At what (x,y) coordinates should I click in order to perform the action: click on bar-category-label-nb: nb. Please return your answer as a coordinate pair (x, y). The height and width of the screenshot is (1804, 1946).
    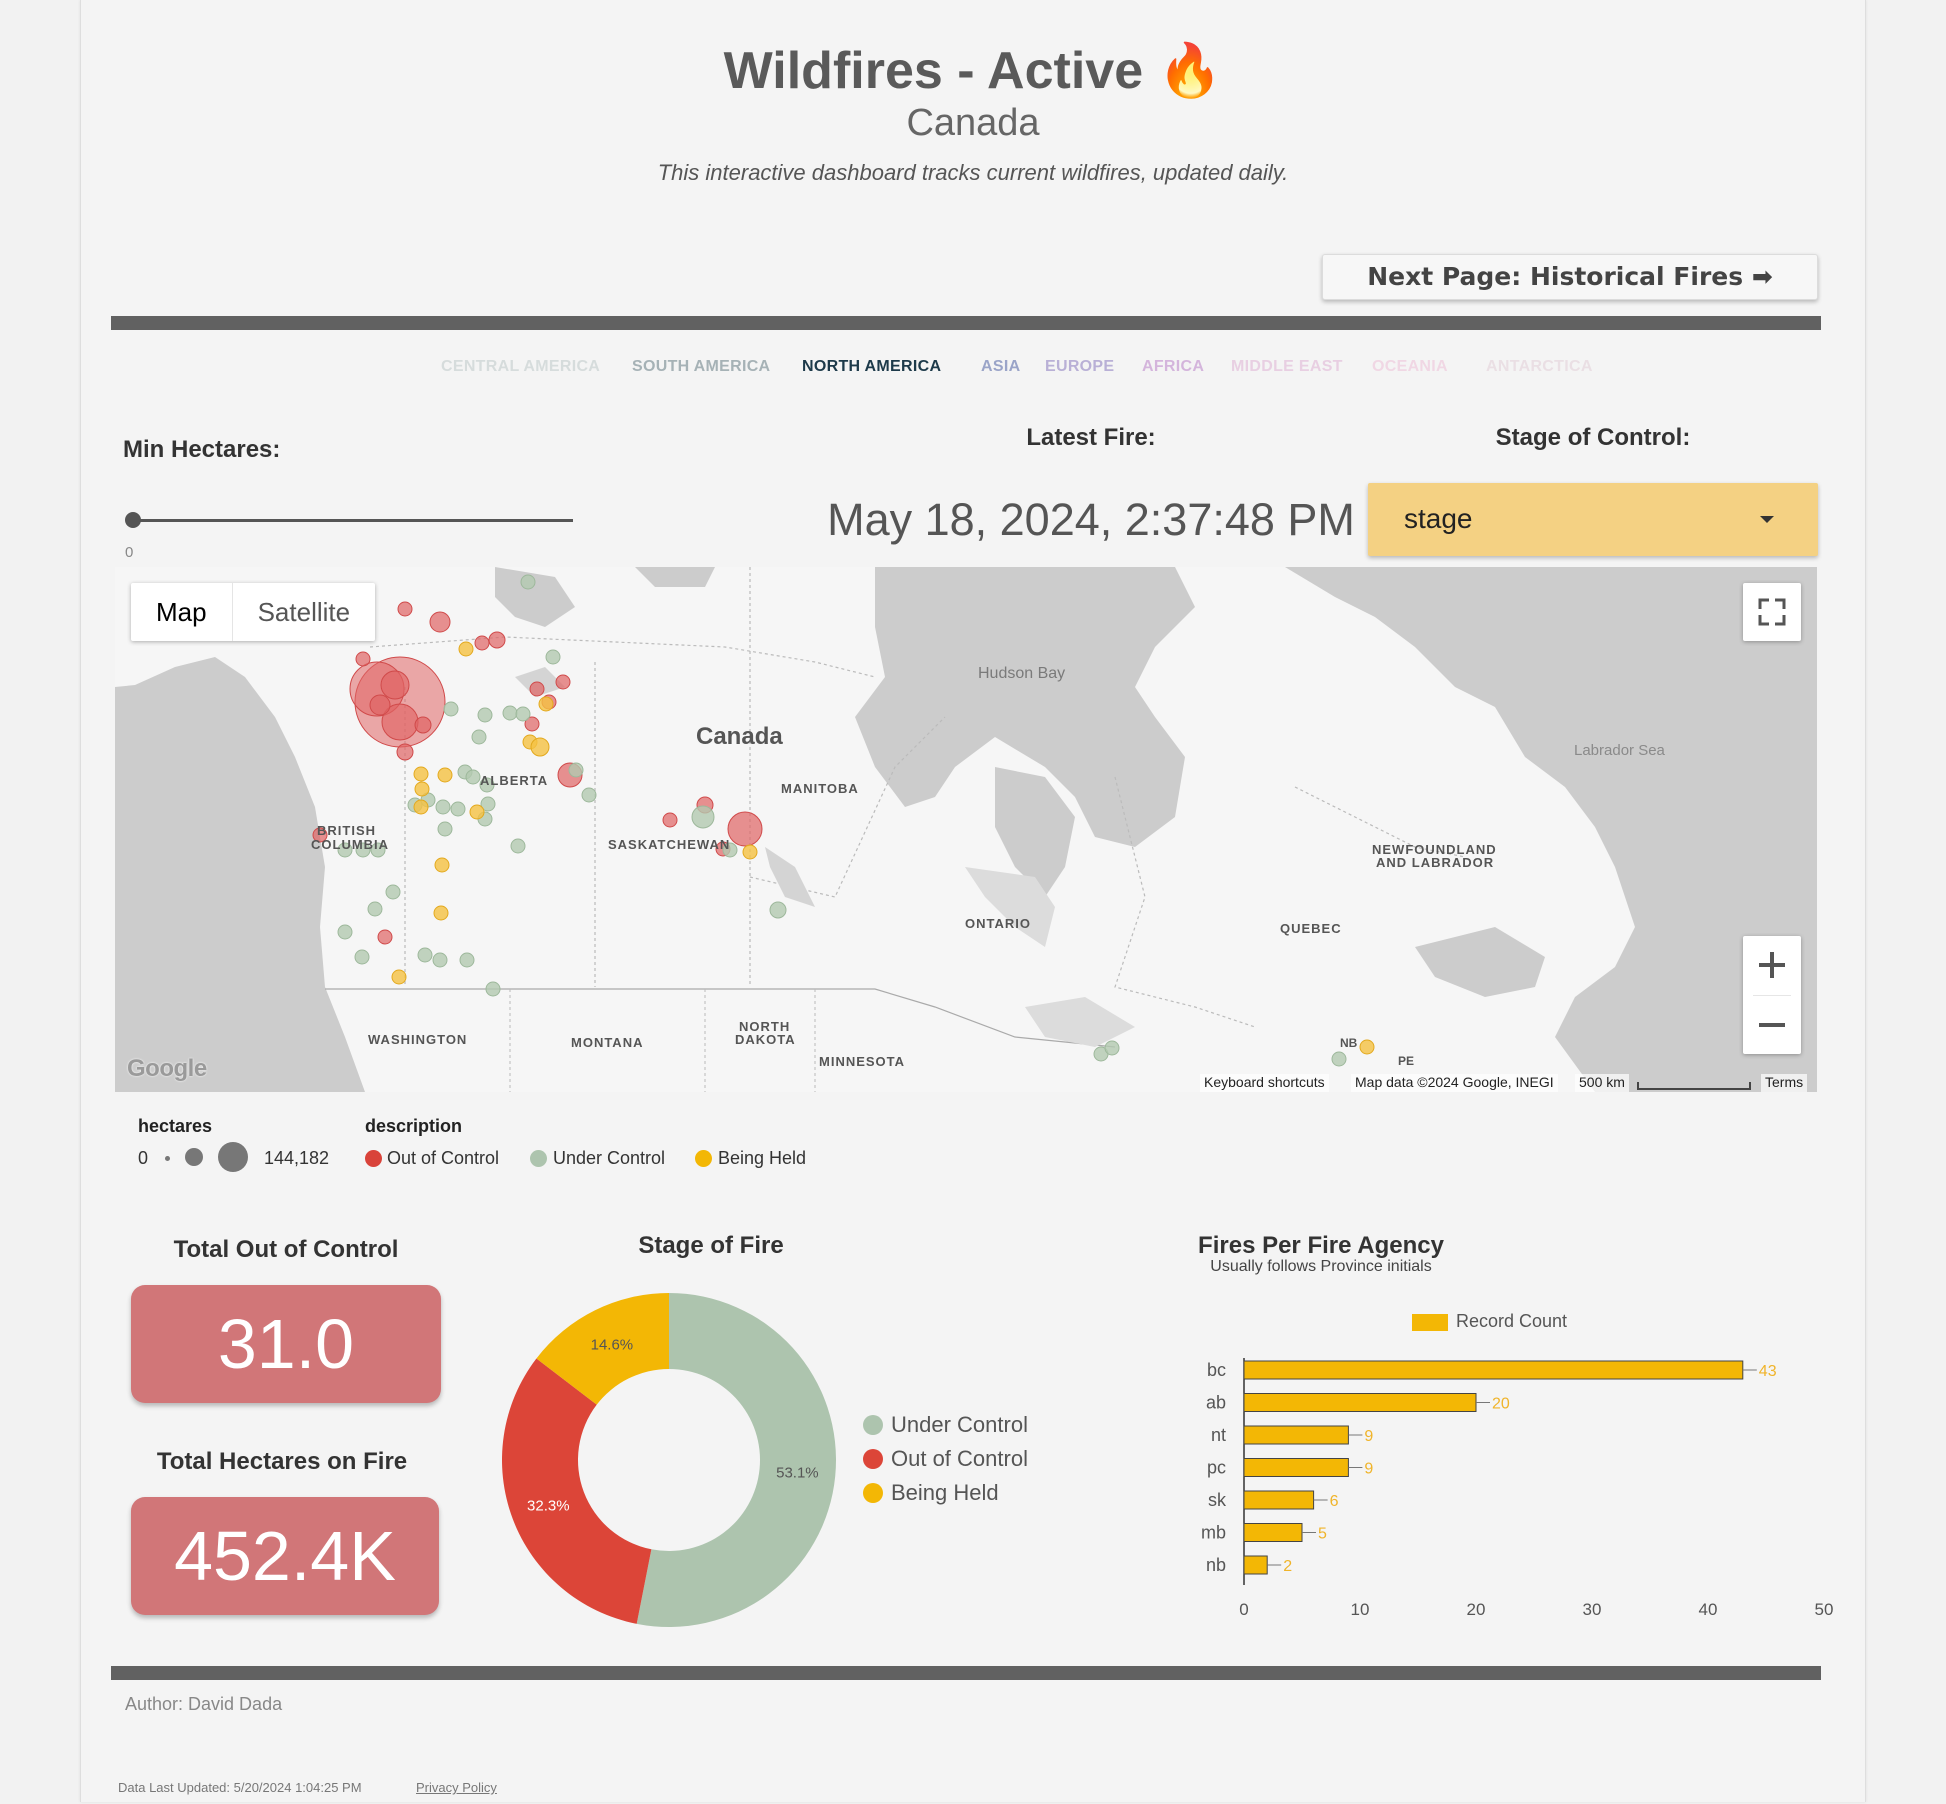
    Looking at the image, I should click on (1216, 1565).